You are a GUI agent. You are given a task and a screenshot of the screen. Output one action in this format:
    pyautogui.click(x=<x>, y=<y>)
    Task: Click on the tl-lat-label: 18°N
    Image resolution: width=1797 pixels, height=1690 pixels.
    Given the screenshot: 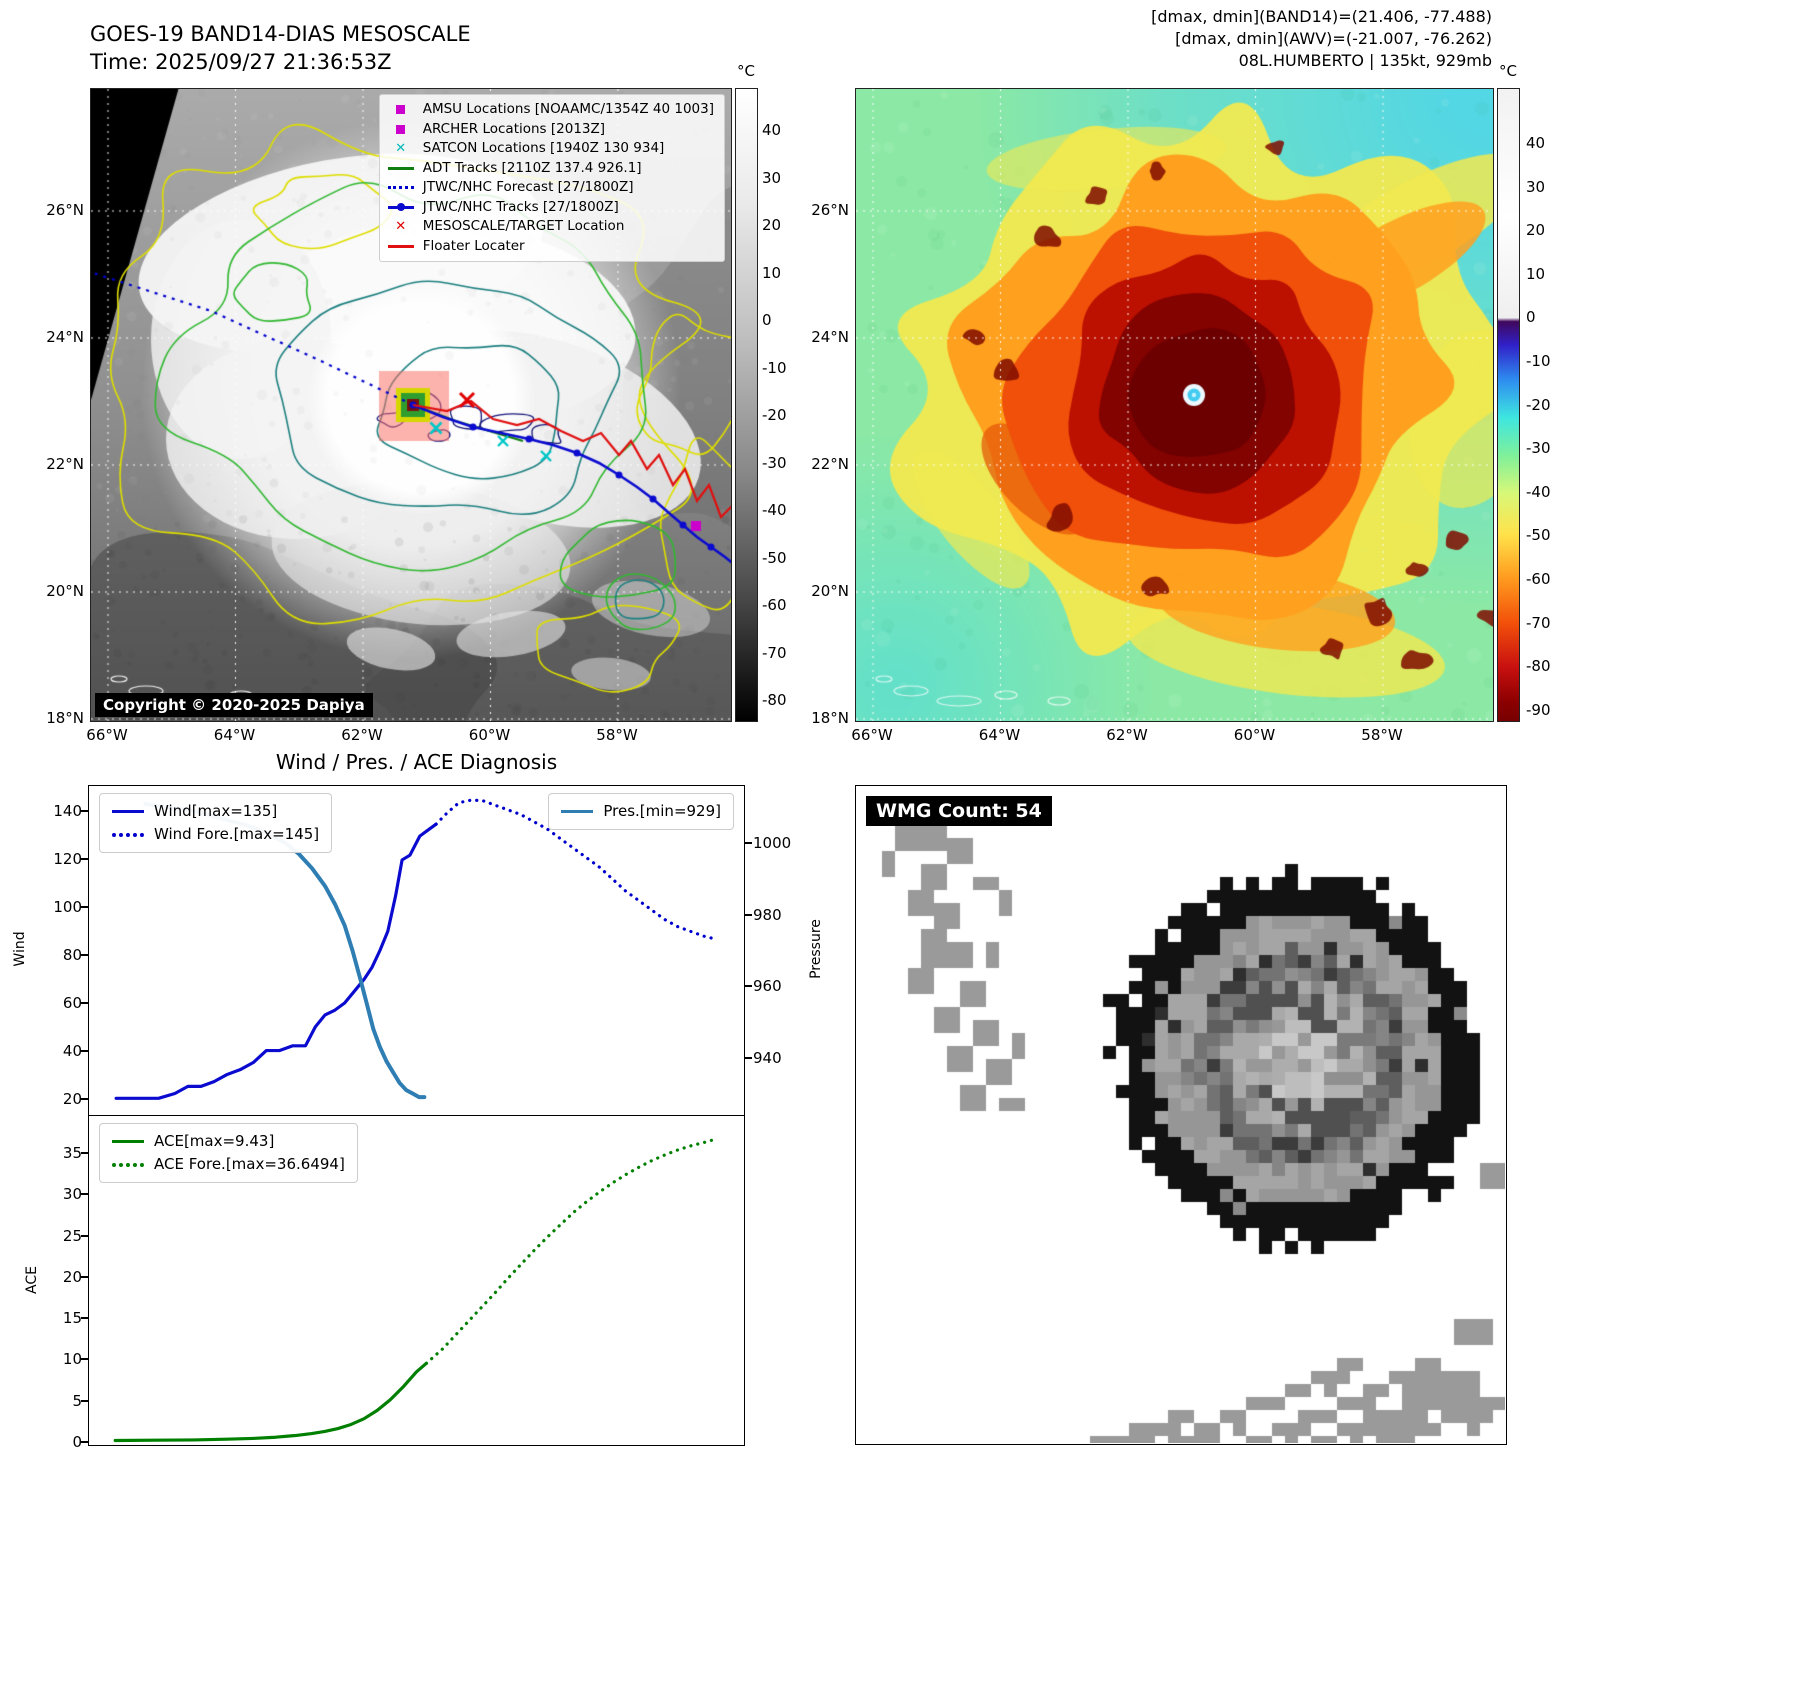 What is the action you would take?
    pyautogui.click(x=65, y=718)
    